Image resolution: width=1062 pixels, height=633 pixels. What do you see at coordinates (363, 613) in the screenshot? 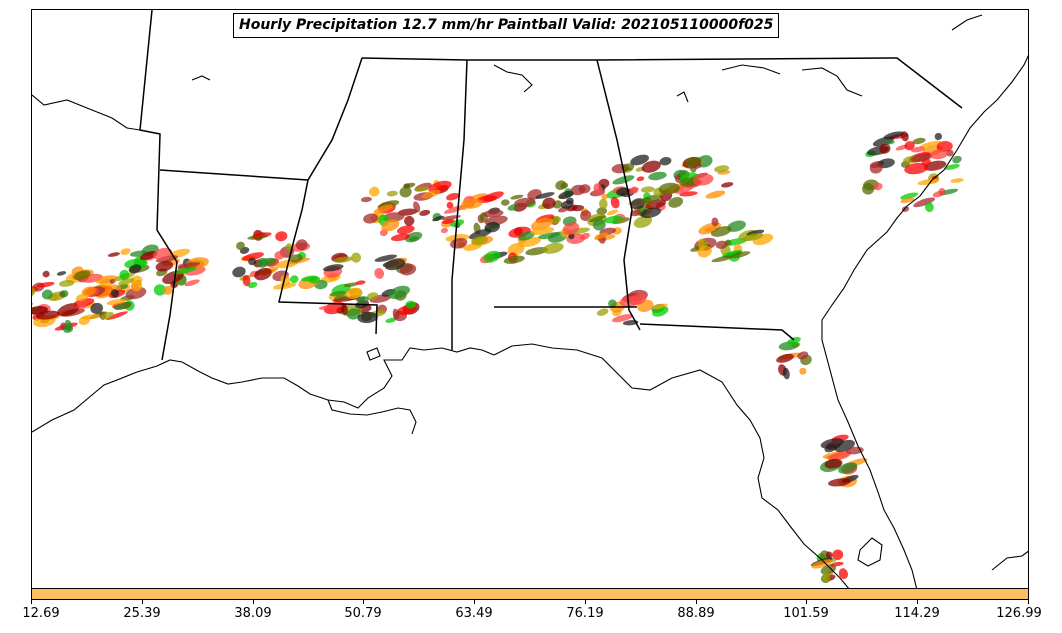
I see `colorbar-tick-label: 50.79` at bounding box center [363, 613].